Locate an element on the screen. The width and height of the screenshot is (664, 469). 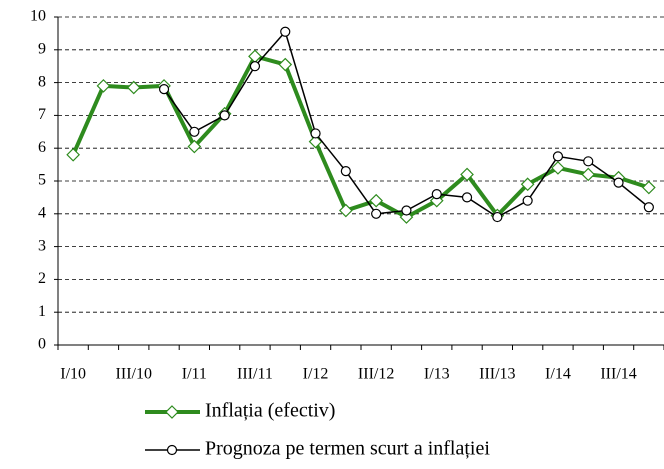
x-tick-label: I/10 is located at coordinates (73, 374).